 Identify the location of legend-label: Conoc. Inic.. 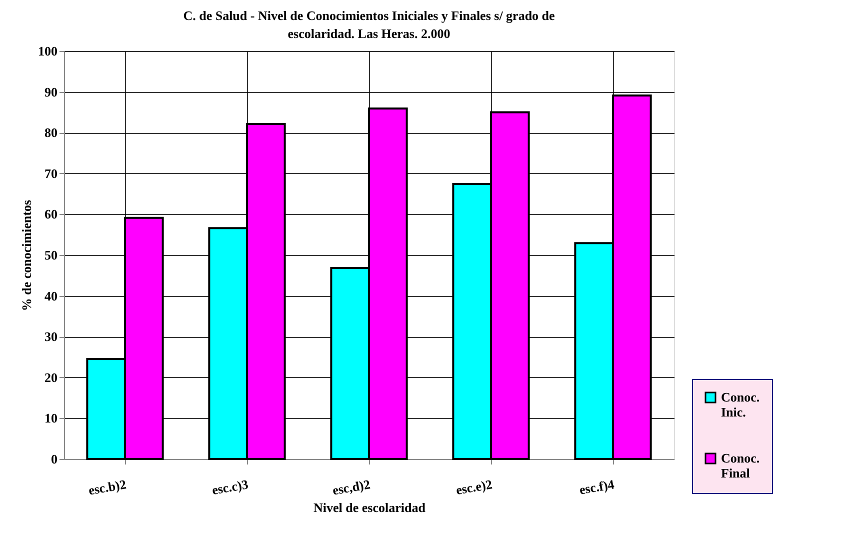
(740, 405).